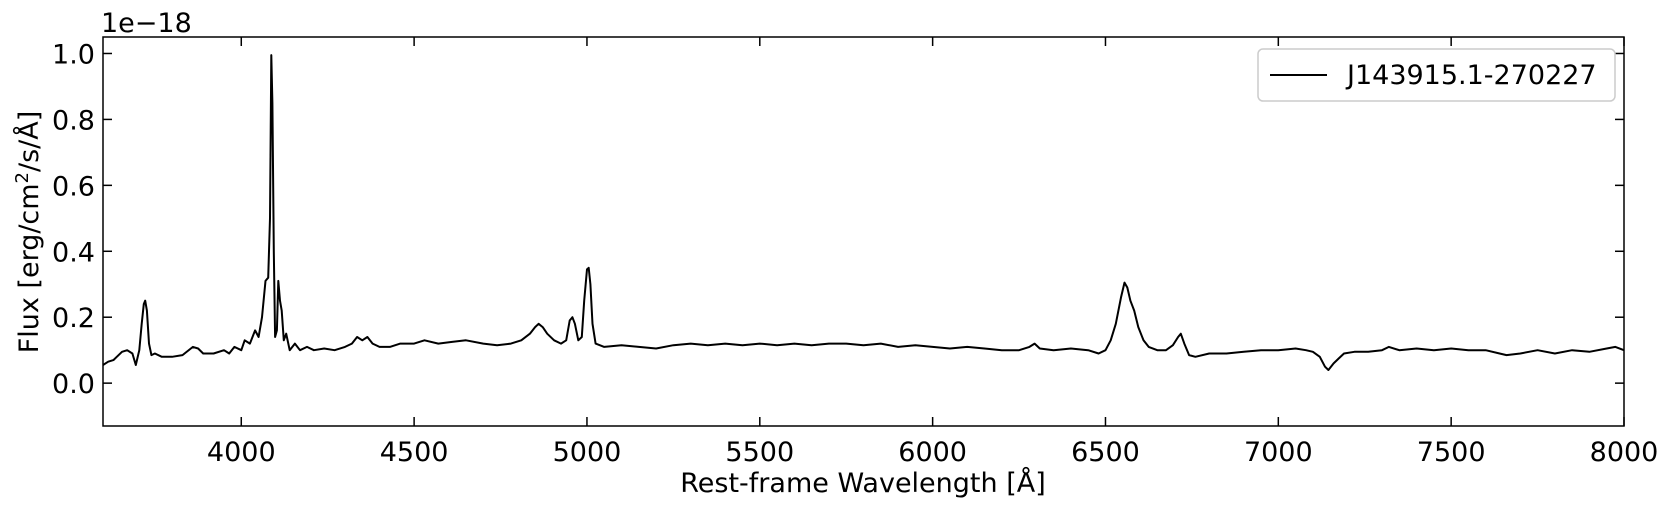 Image resolution: width=1666 pixels, height=506 pixels. I want to click on x-tick-label-8000: 8000, so click(1624, 452).